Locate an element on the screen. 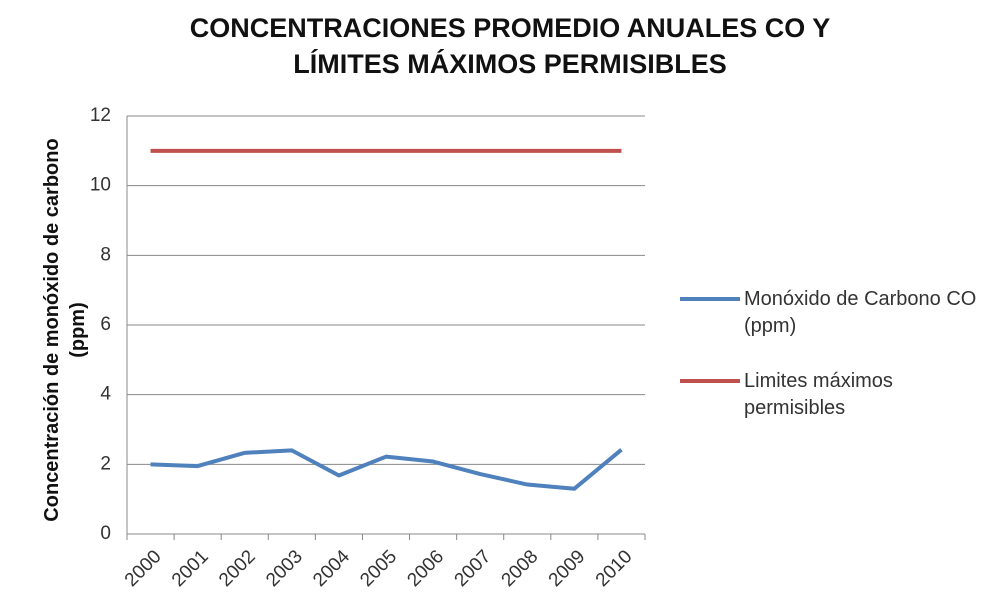  y-tick-label: 10 is located at coordinates (100, 185).